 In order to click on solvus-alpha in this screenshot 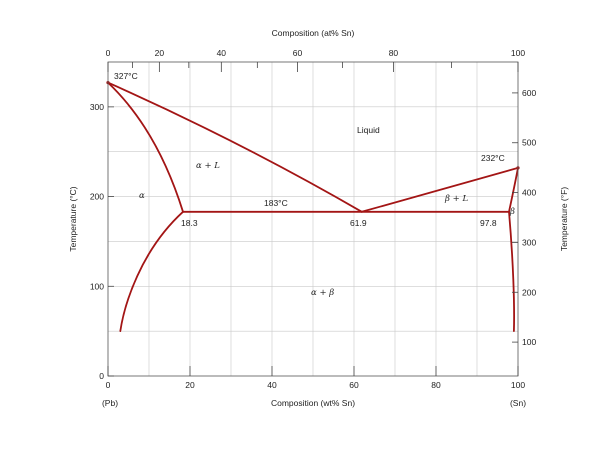, I will do `click(151, 271)`.